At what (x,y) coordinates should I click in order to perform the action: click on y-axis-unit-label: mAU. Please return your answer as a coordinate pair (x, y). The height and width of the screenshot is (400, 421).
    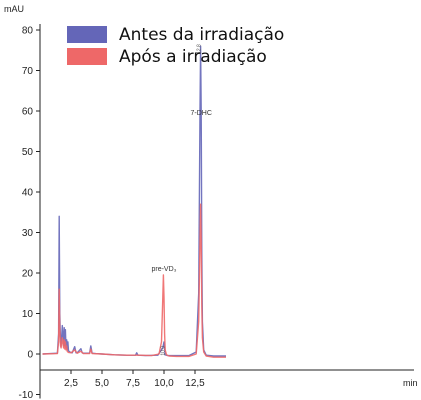
    Looking at the image, I should click on (14, 9).